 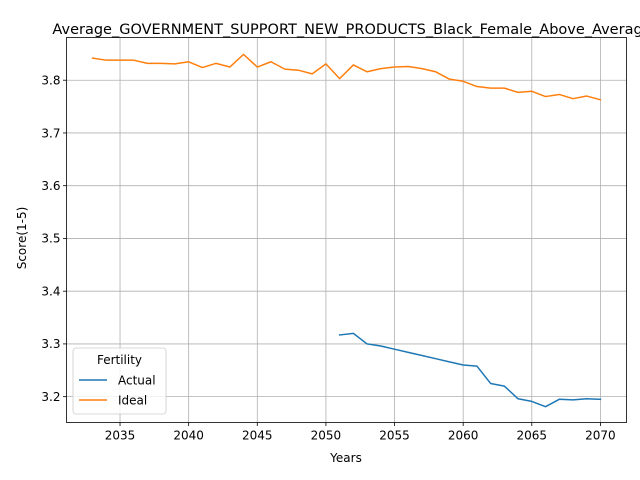 What do you see at coordinates (50, 81) in the screenshot?
I see `y-tick-label: 3.8` at bounding box center [50, 81].